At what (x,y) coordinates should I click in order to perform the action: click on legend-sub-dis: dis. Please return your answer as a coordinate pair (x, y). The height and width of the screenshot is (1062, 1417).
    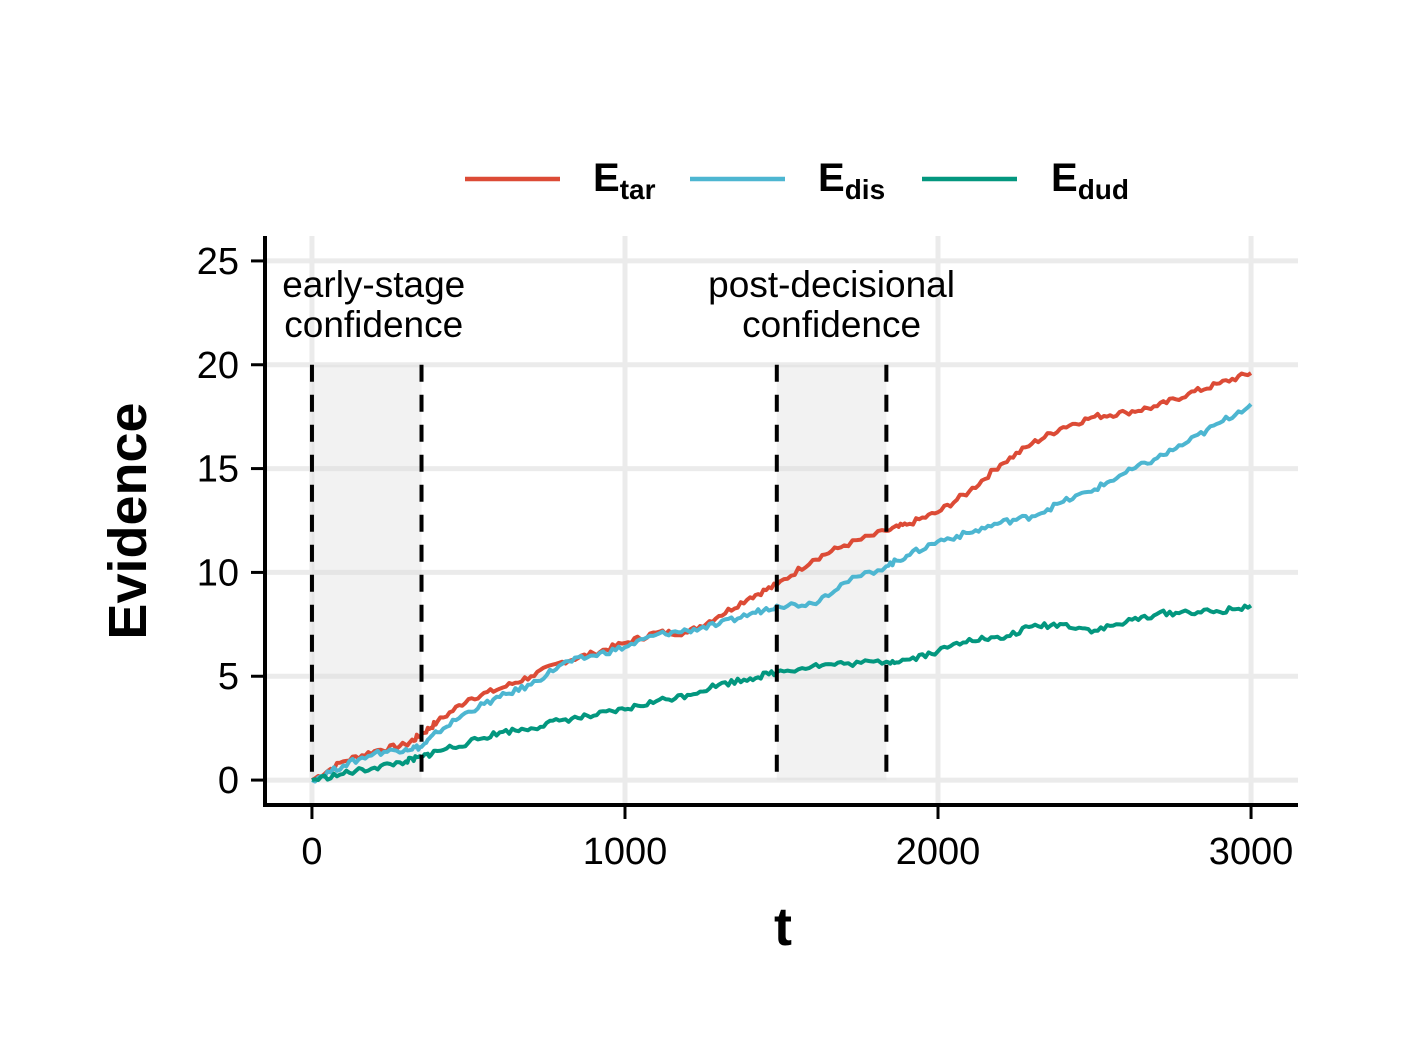
    Looking at the image, I should click on (865, 189).